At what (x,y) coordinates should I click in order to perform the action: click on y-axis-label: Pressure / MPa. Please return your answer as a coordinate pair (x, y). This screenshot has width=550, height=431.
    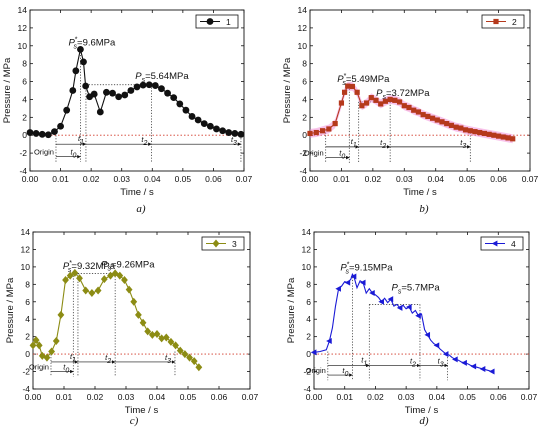
    Looking at the image, I should click on (291, 310).